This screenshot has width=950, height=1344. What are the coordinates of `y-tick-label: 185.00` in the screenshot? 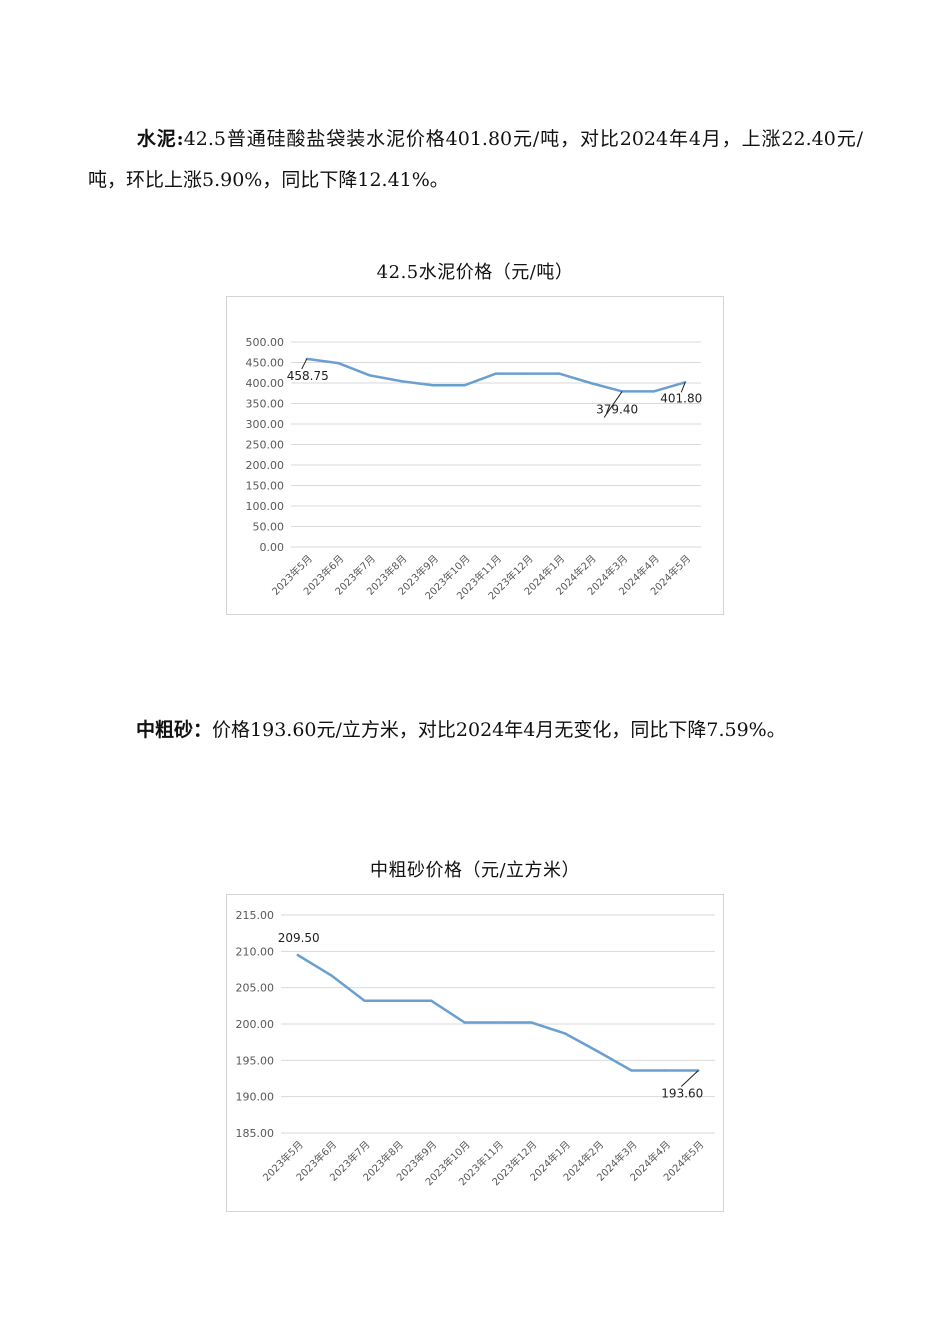 It's located at (255, 1133).